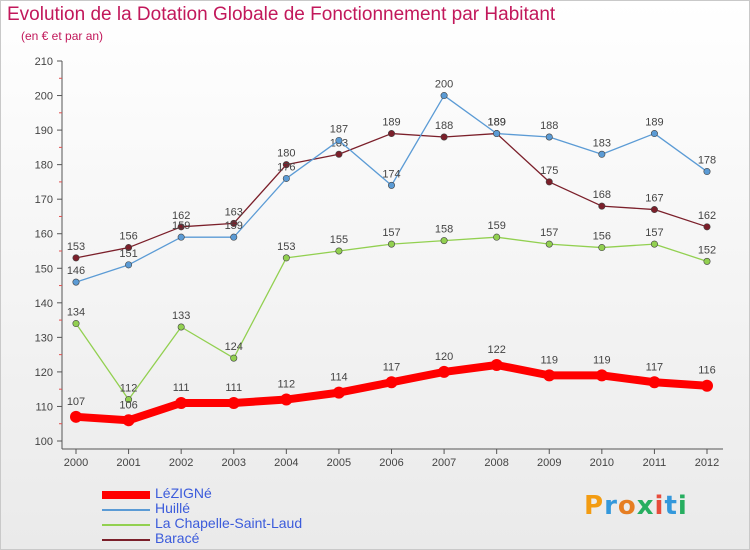 The width and height of the screenshot is (750, 550). What do you see at coordinates (444, 85) in the screenshot?
I see `data-label: 200` at bounding box center [444, 85].